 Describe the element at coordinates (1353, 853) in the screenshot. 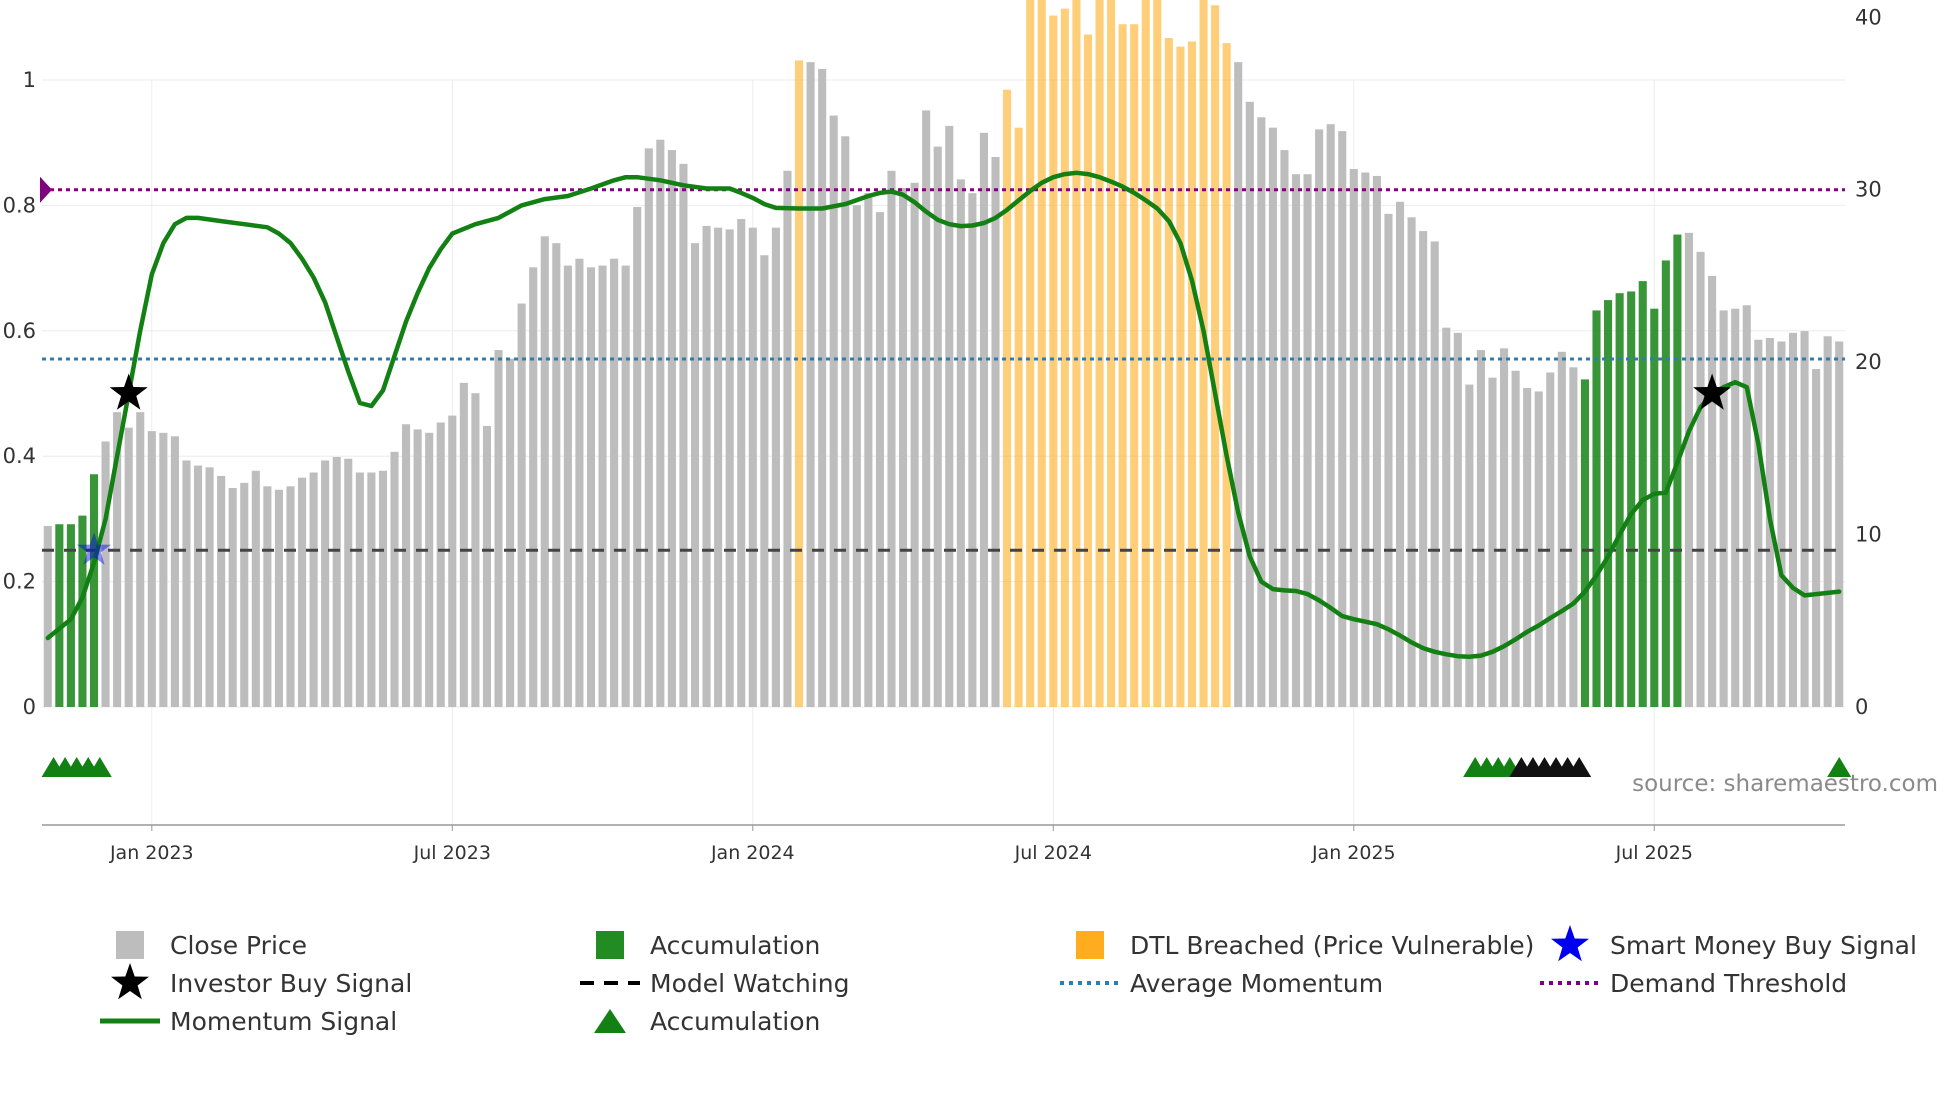

I see `x-tick-label: Jan 2025` at that location.